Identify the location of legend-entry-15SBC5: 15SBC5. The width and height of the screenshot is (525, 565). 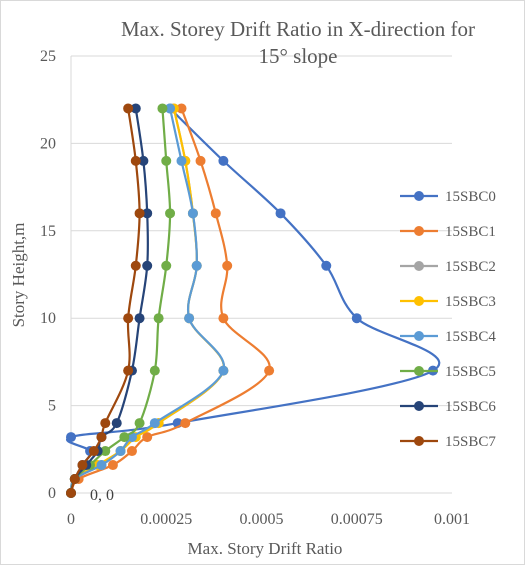
(448, 372).